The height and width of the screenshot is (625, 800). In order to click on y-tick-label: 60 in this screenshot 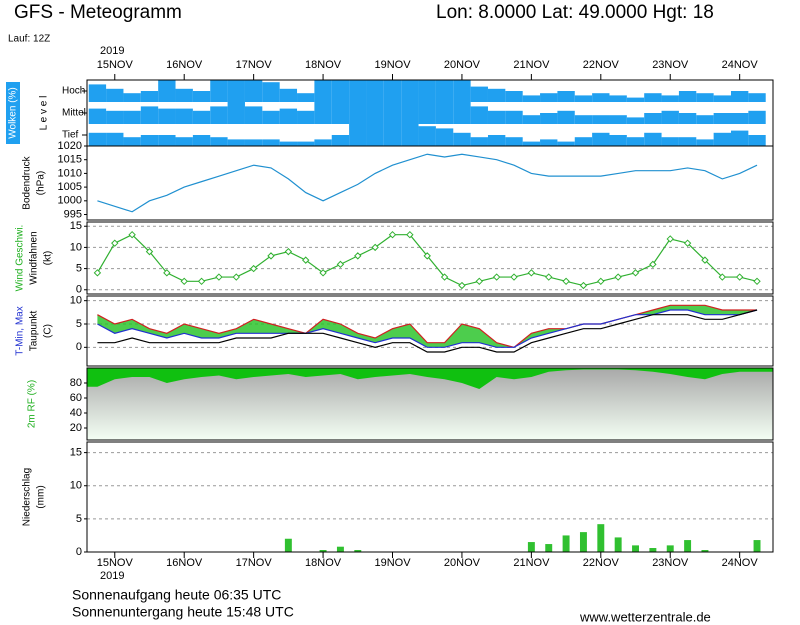, I will do `click(76, 398)`.